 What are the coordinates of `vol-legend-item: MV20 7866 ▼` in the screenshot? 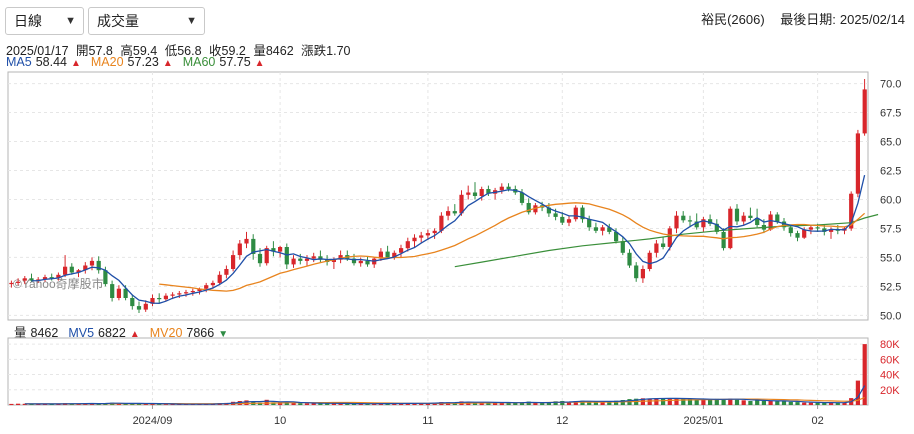 It's located at (189, 333).